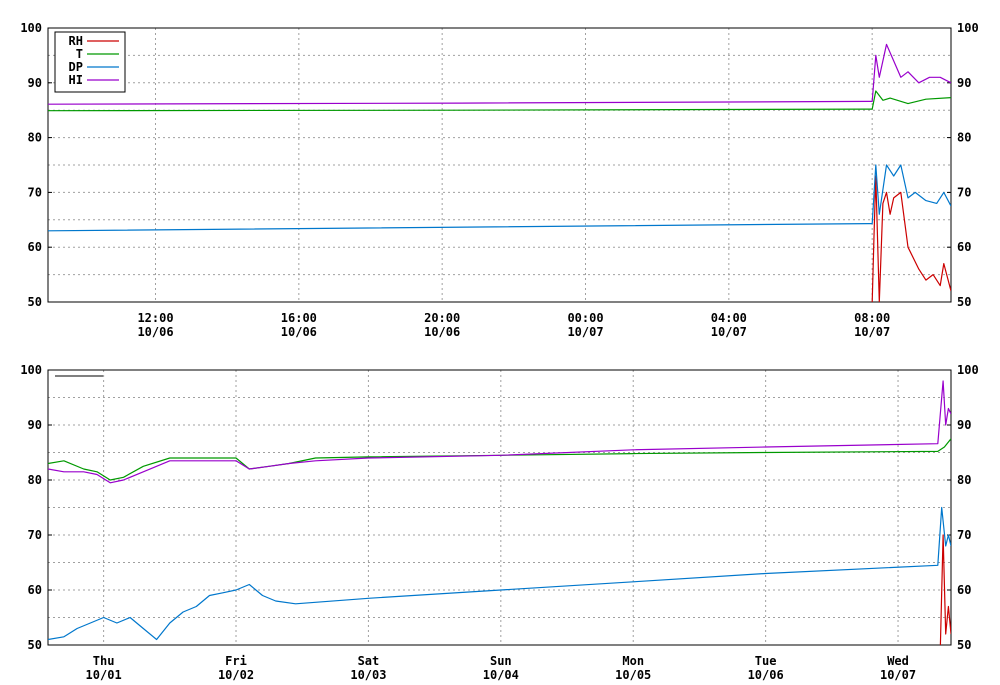  Describe the element at coordinates (898, 661) in the screenshot. I see `x-tick-label-time: Wed` at that location.